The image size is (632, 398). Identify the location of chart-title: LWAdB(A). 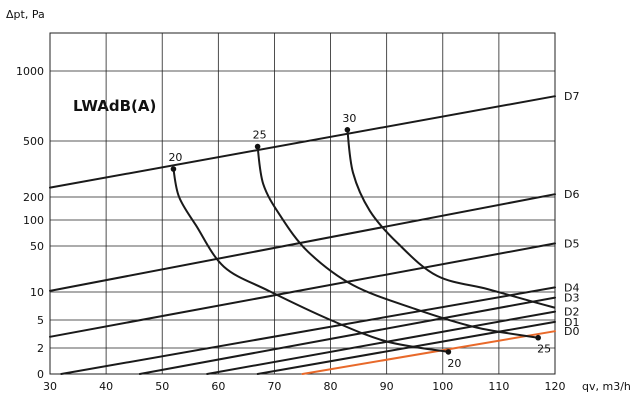
(114, 106).